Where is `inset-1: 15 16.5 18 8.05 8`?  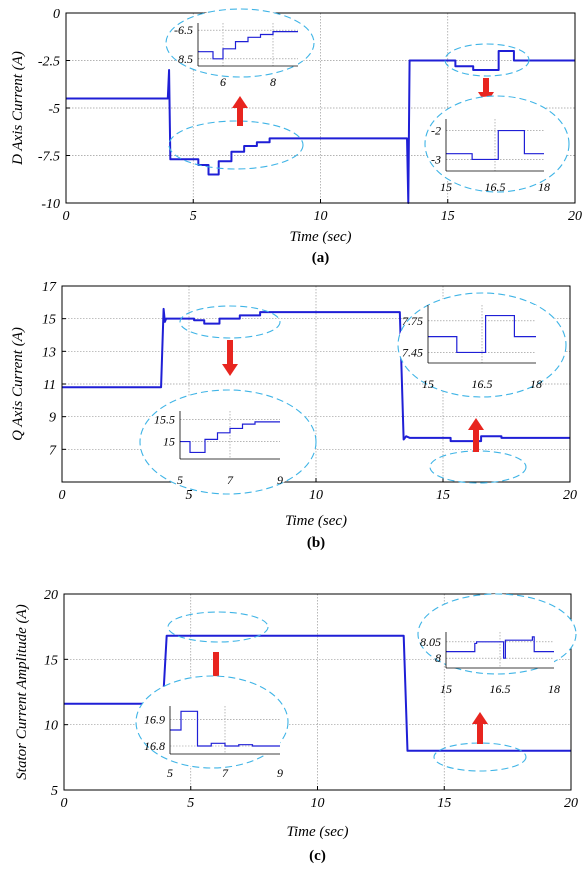
inset-1: 15 16.5 18 8.05 8 is located at coordinates (497, 644).